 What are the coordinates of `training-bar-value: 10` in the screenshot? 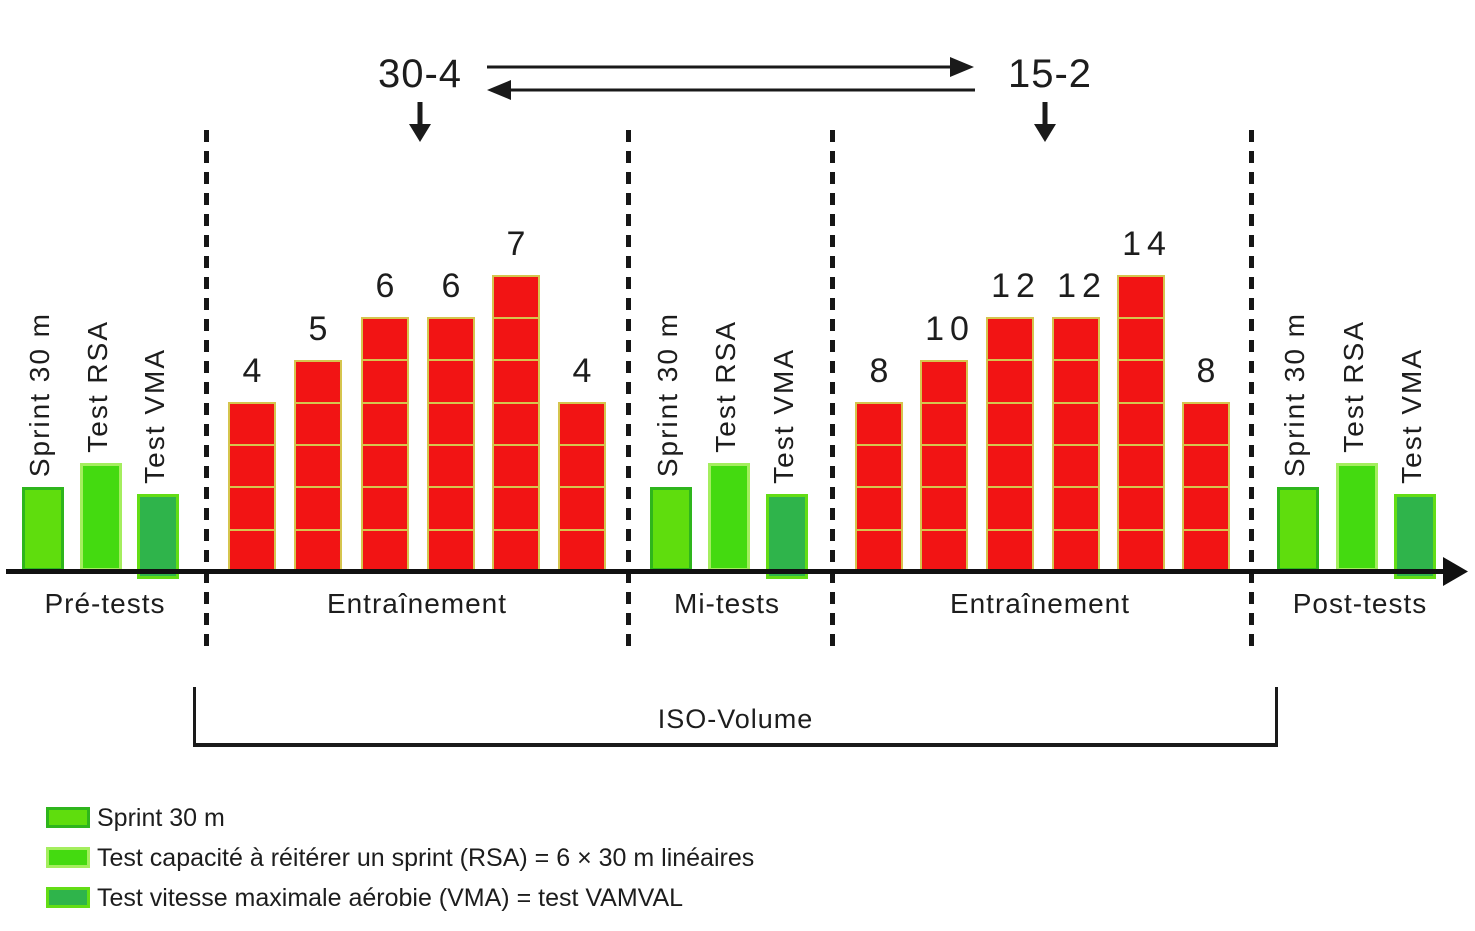 It's located at (950, 328).